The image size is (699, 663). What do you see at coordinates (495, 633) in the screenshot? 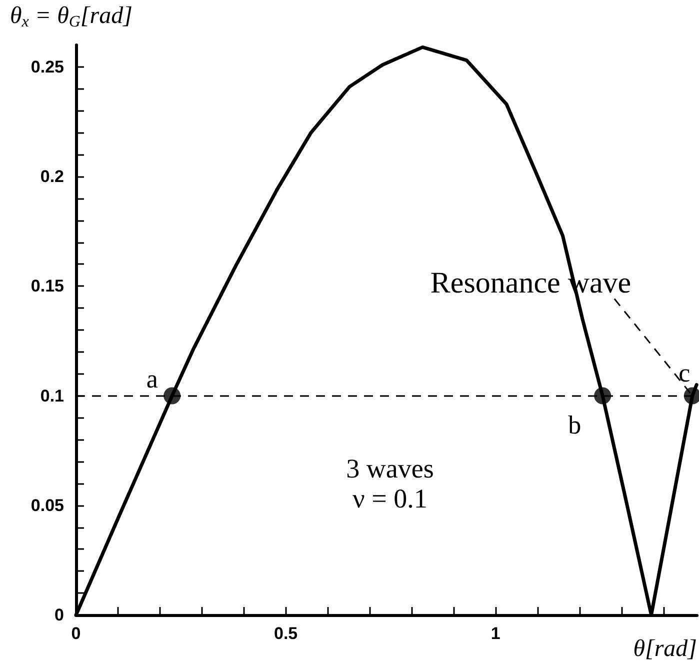
I see `x-tick-label: 1` at bounding box center [495, 633].